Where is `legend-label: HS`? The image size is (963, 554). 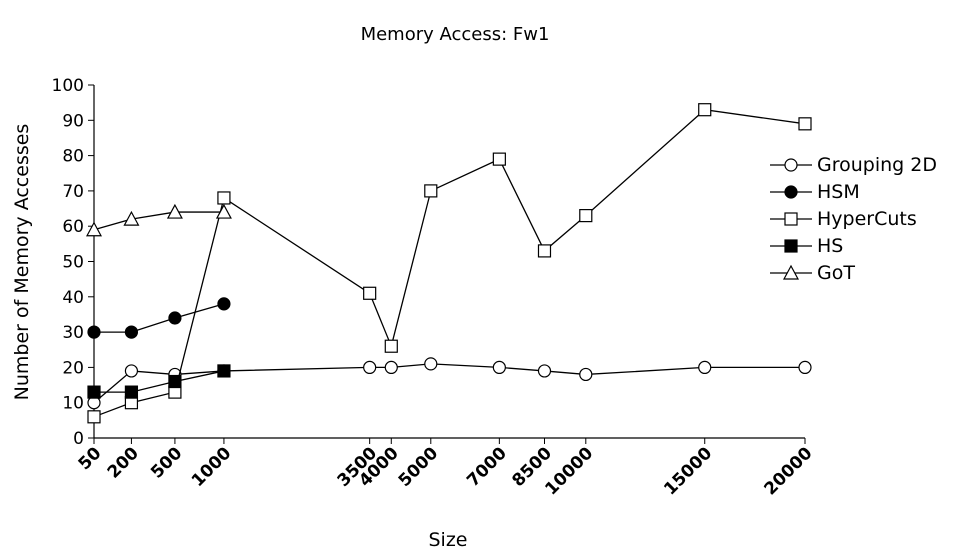
legend-label: HS is located at coordinates (830, 246).